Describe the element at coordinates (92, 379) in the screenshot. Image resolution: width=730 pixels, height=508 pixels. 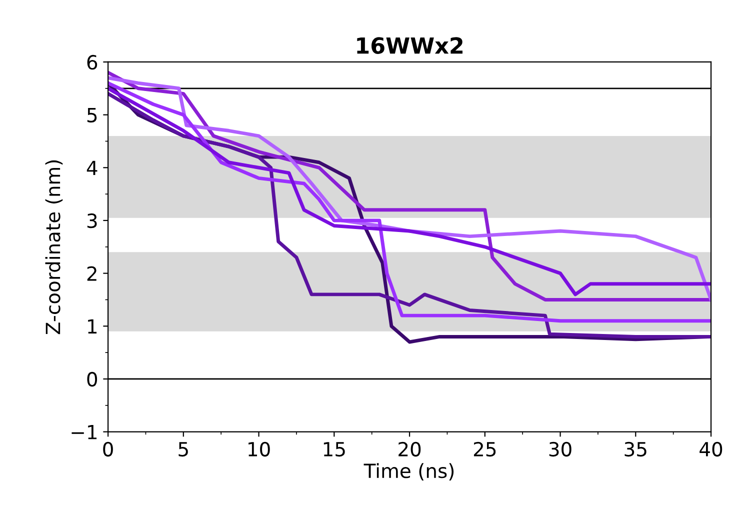
I see `y-tick-label: 0` at that location.